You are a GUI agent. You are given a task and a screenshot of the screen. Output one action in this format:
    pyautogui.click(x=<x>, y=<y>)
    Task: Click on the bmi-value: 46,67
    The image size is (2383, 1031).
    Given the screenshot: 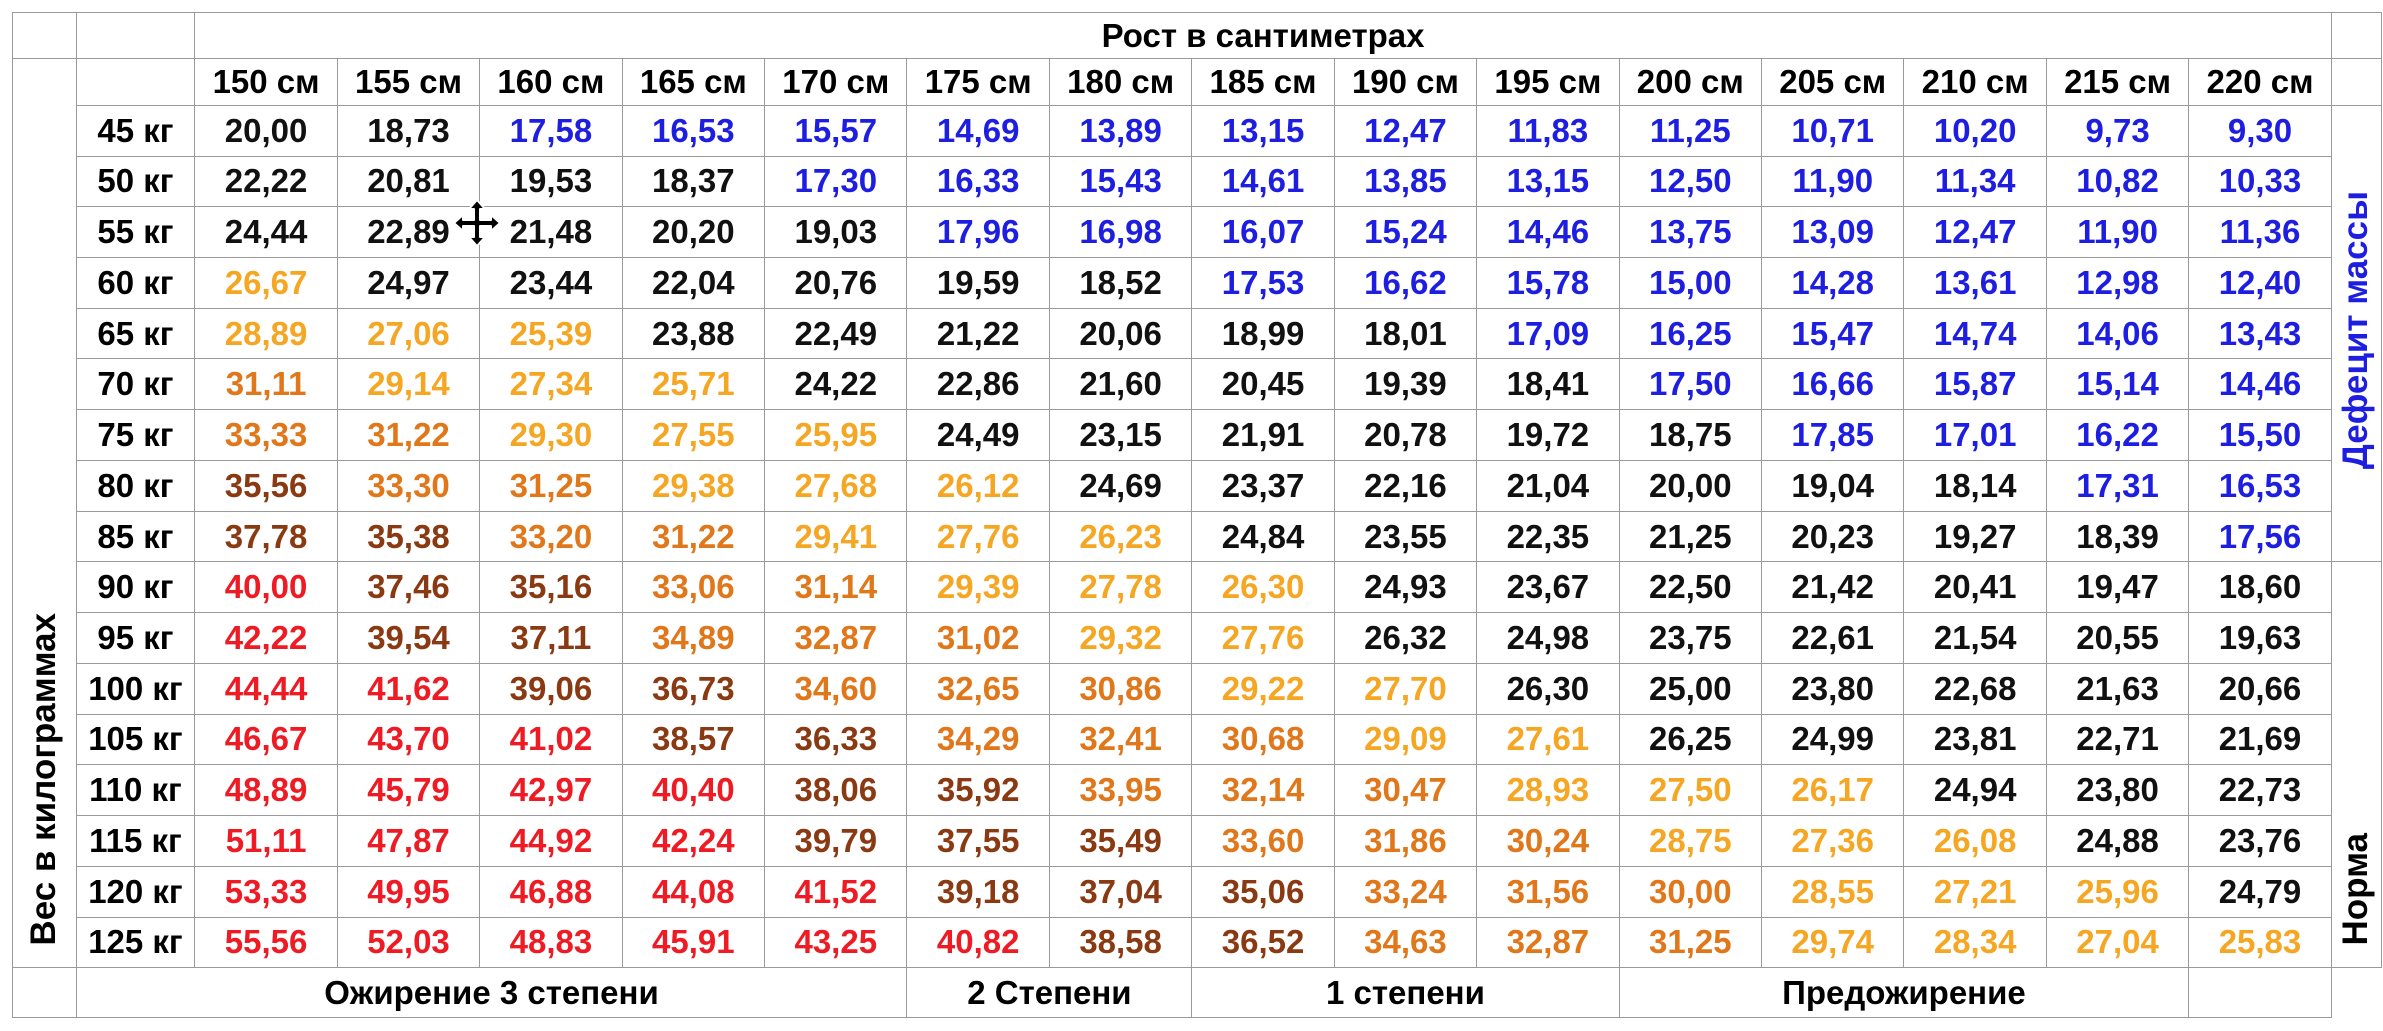 What is the action you would take?
    pyautogui.click(x=266, y=739)
    